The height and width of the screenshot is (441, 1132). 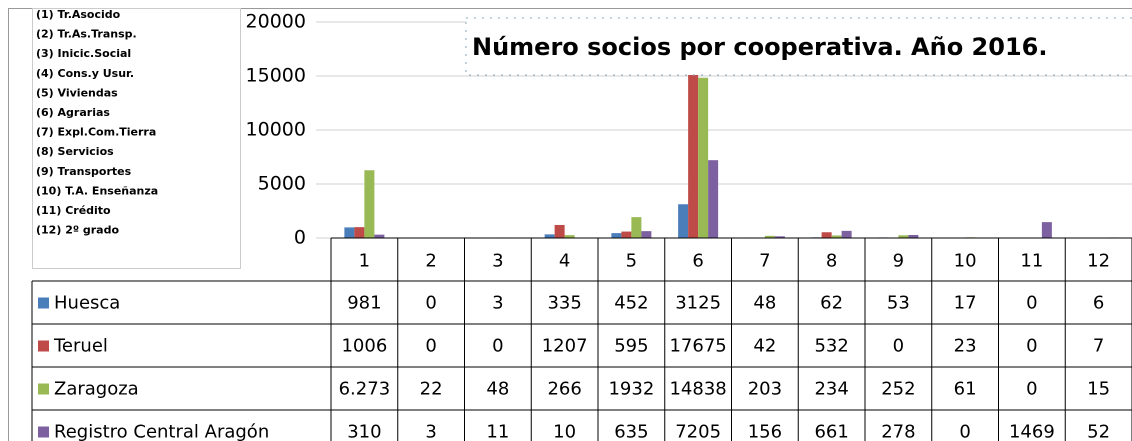 I want to click on category-note: (7) Expl.Com.Tierra, so click(x=96, y=132).